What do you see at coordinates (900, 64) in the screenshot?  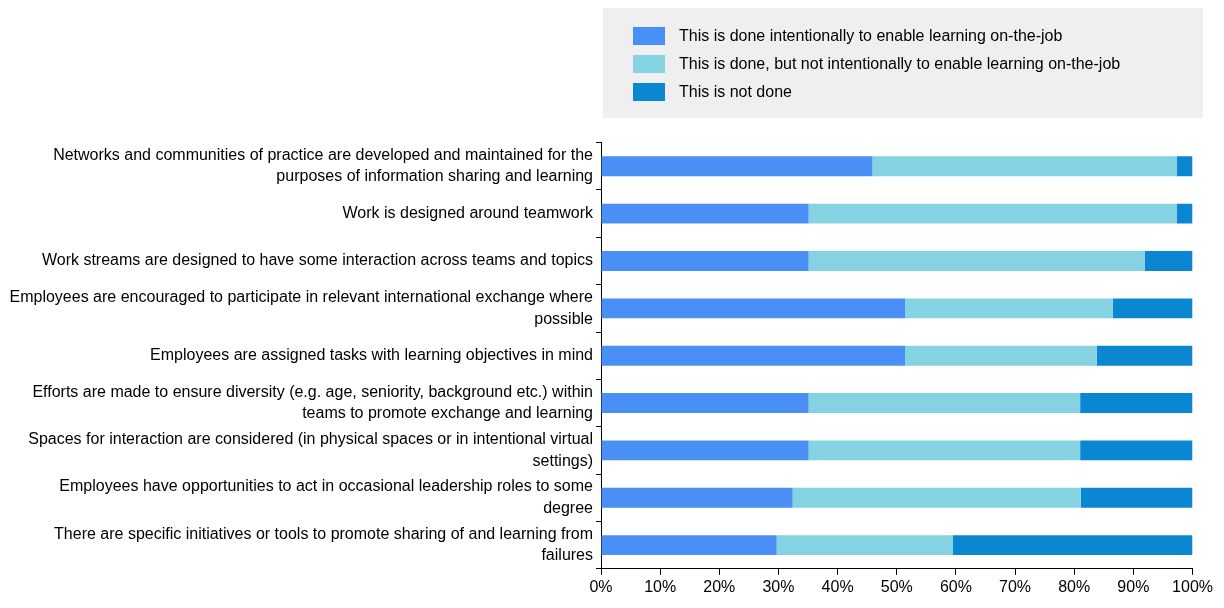 I see `legend-label: This is done, but not intentionally to enable learning on-the-job` at bounding box center [900, 64].